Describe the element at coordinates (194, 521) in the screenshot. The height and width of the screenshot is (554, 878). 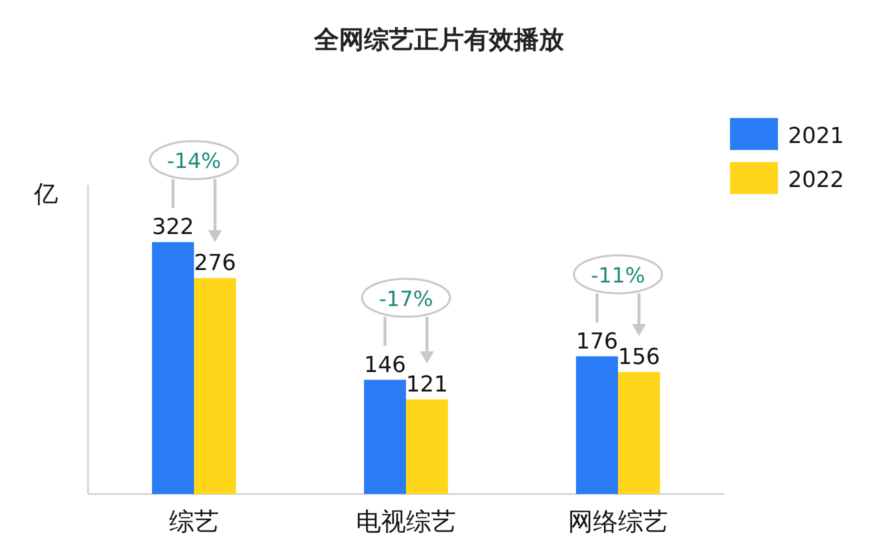
I see `x-tick-label: 综艺` at that location.